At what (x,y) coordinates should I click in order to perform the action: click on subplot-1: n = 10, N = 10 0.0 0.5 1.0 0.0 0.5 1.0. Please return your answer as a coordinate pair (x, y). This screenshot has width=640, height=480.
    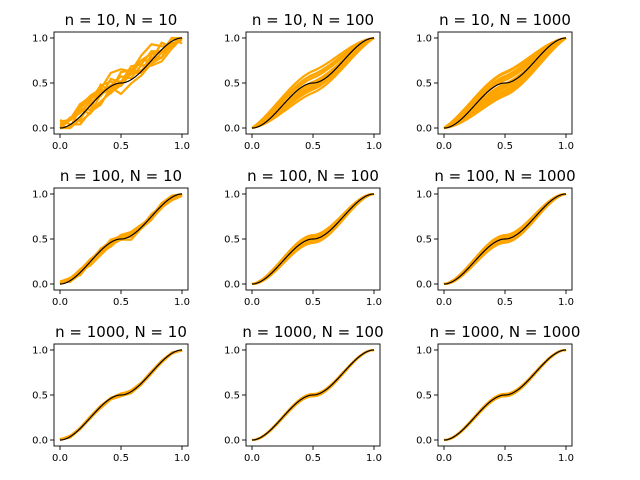
    Looking at the image, I should click on (111, 81).